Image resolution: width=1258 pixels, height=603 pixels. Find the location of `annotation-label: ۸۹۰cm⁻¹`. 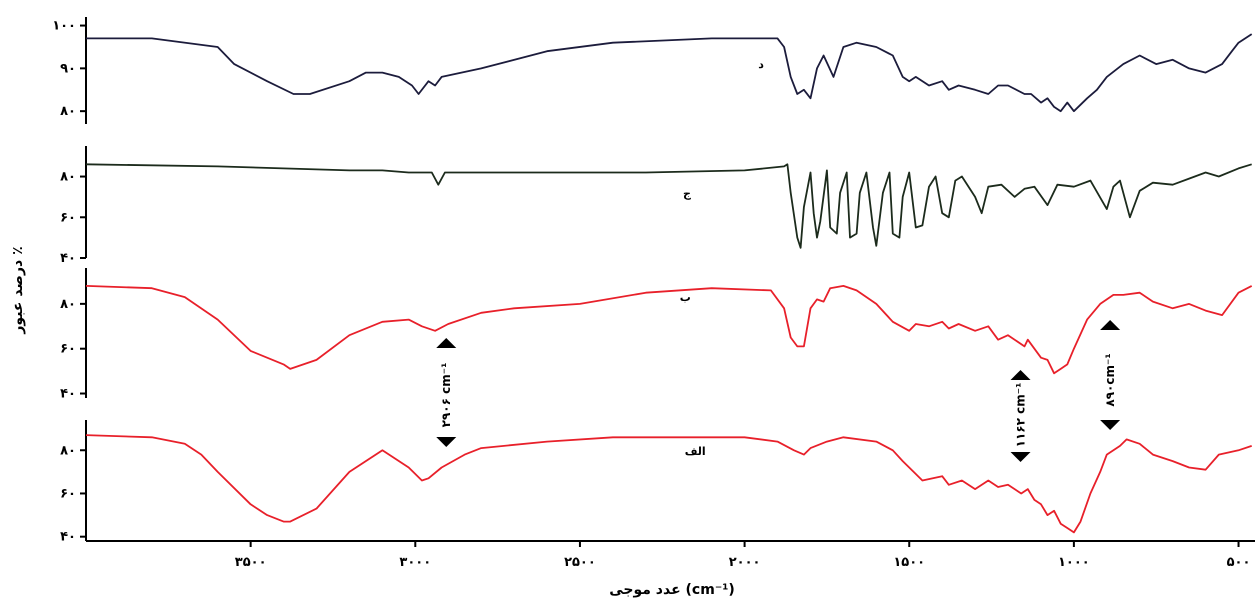

annotation-label: ۸۹۰cm⁻¹ is located at coordinates (1110, 379).